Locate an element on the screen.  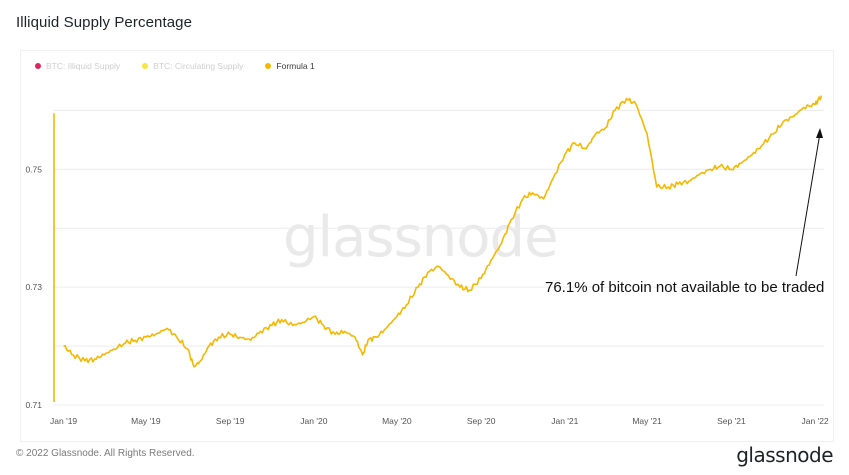
annotation-arrow-group is located at coordinates (809, 202).